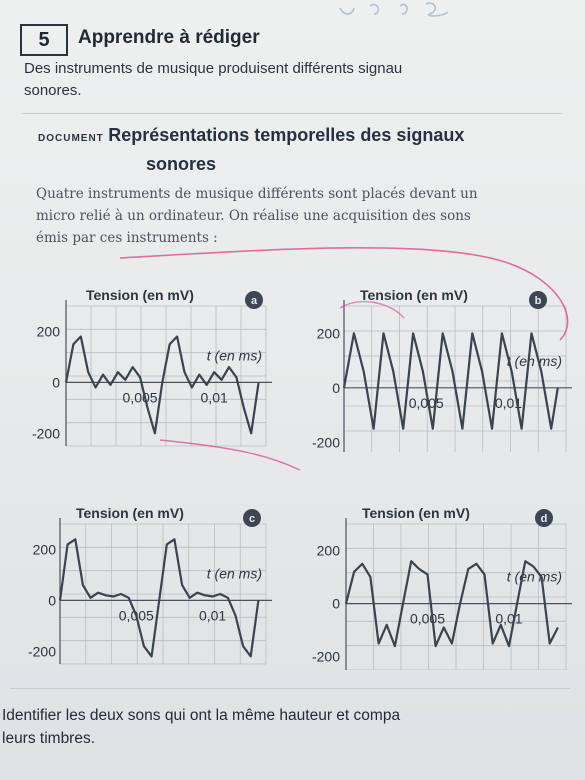 This screenshot has width=585, height=780. Describe the element at coordinates (538, 301) in the screenshot. I see `chart-badge-letter: b` at that location.